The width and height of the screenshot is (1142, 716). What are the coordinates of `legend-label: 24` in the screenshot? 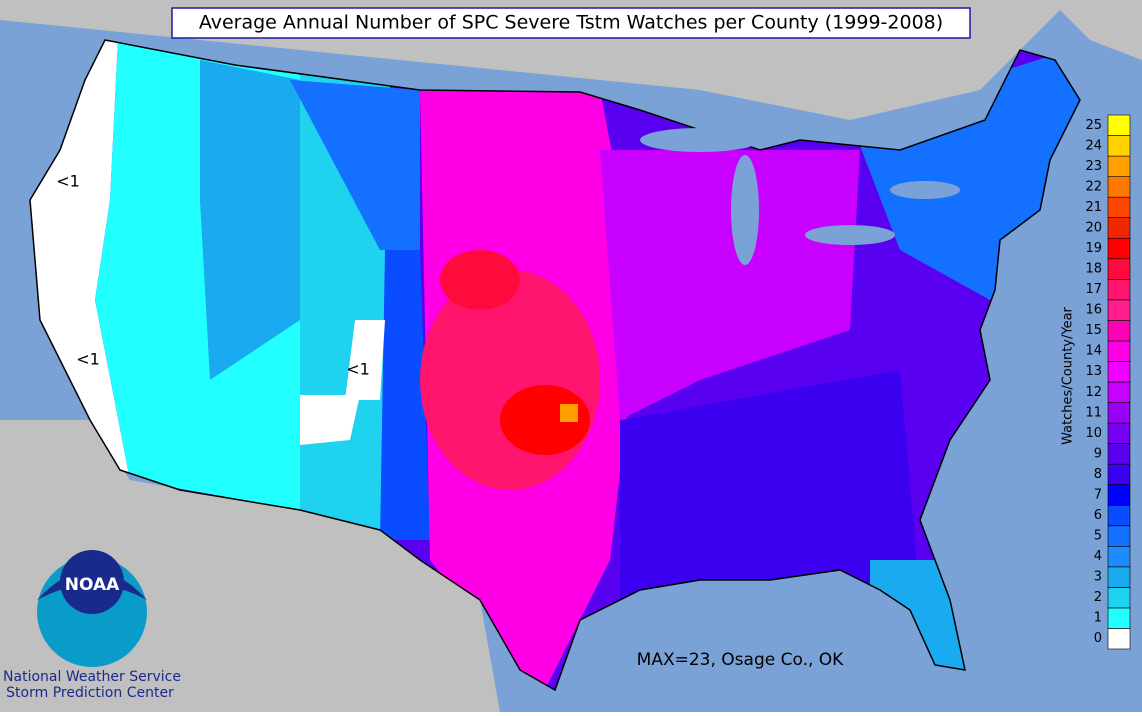 It's located at (1093, 145).